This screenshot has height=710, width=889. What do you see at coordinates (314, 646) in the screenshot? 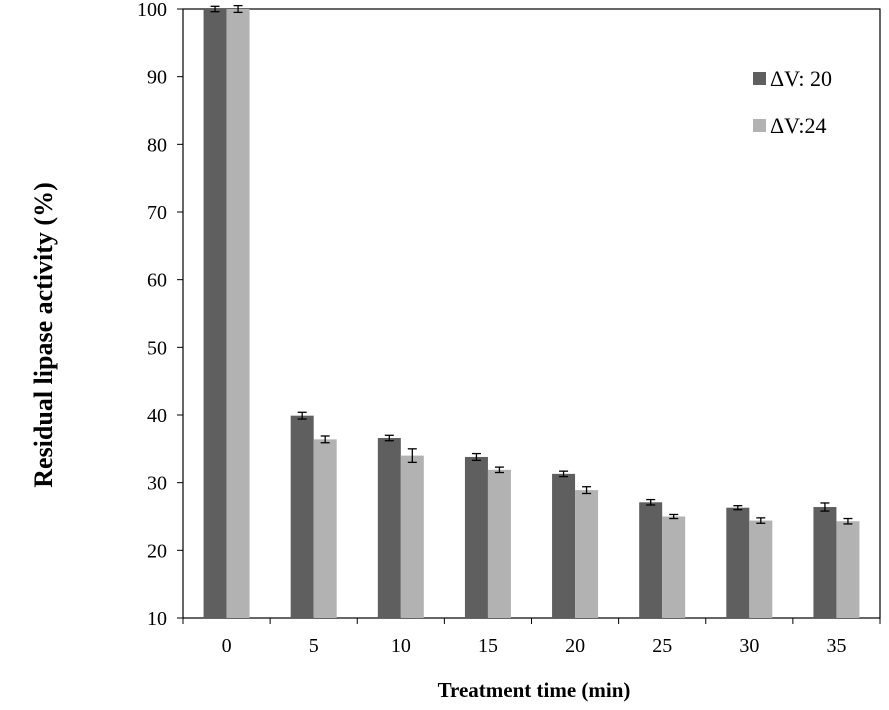
I see `x-tick-label: 5` at bounding box center [314, 646].